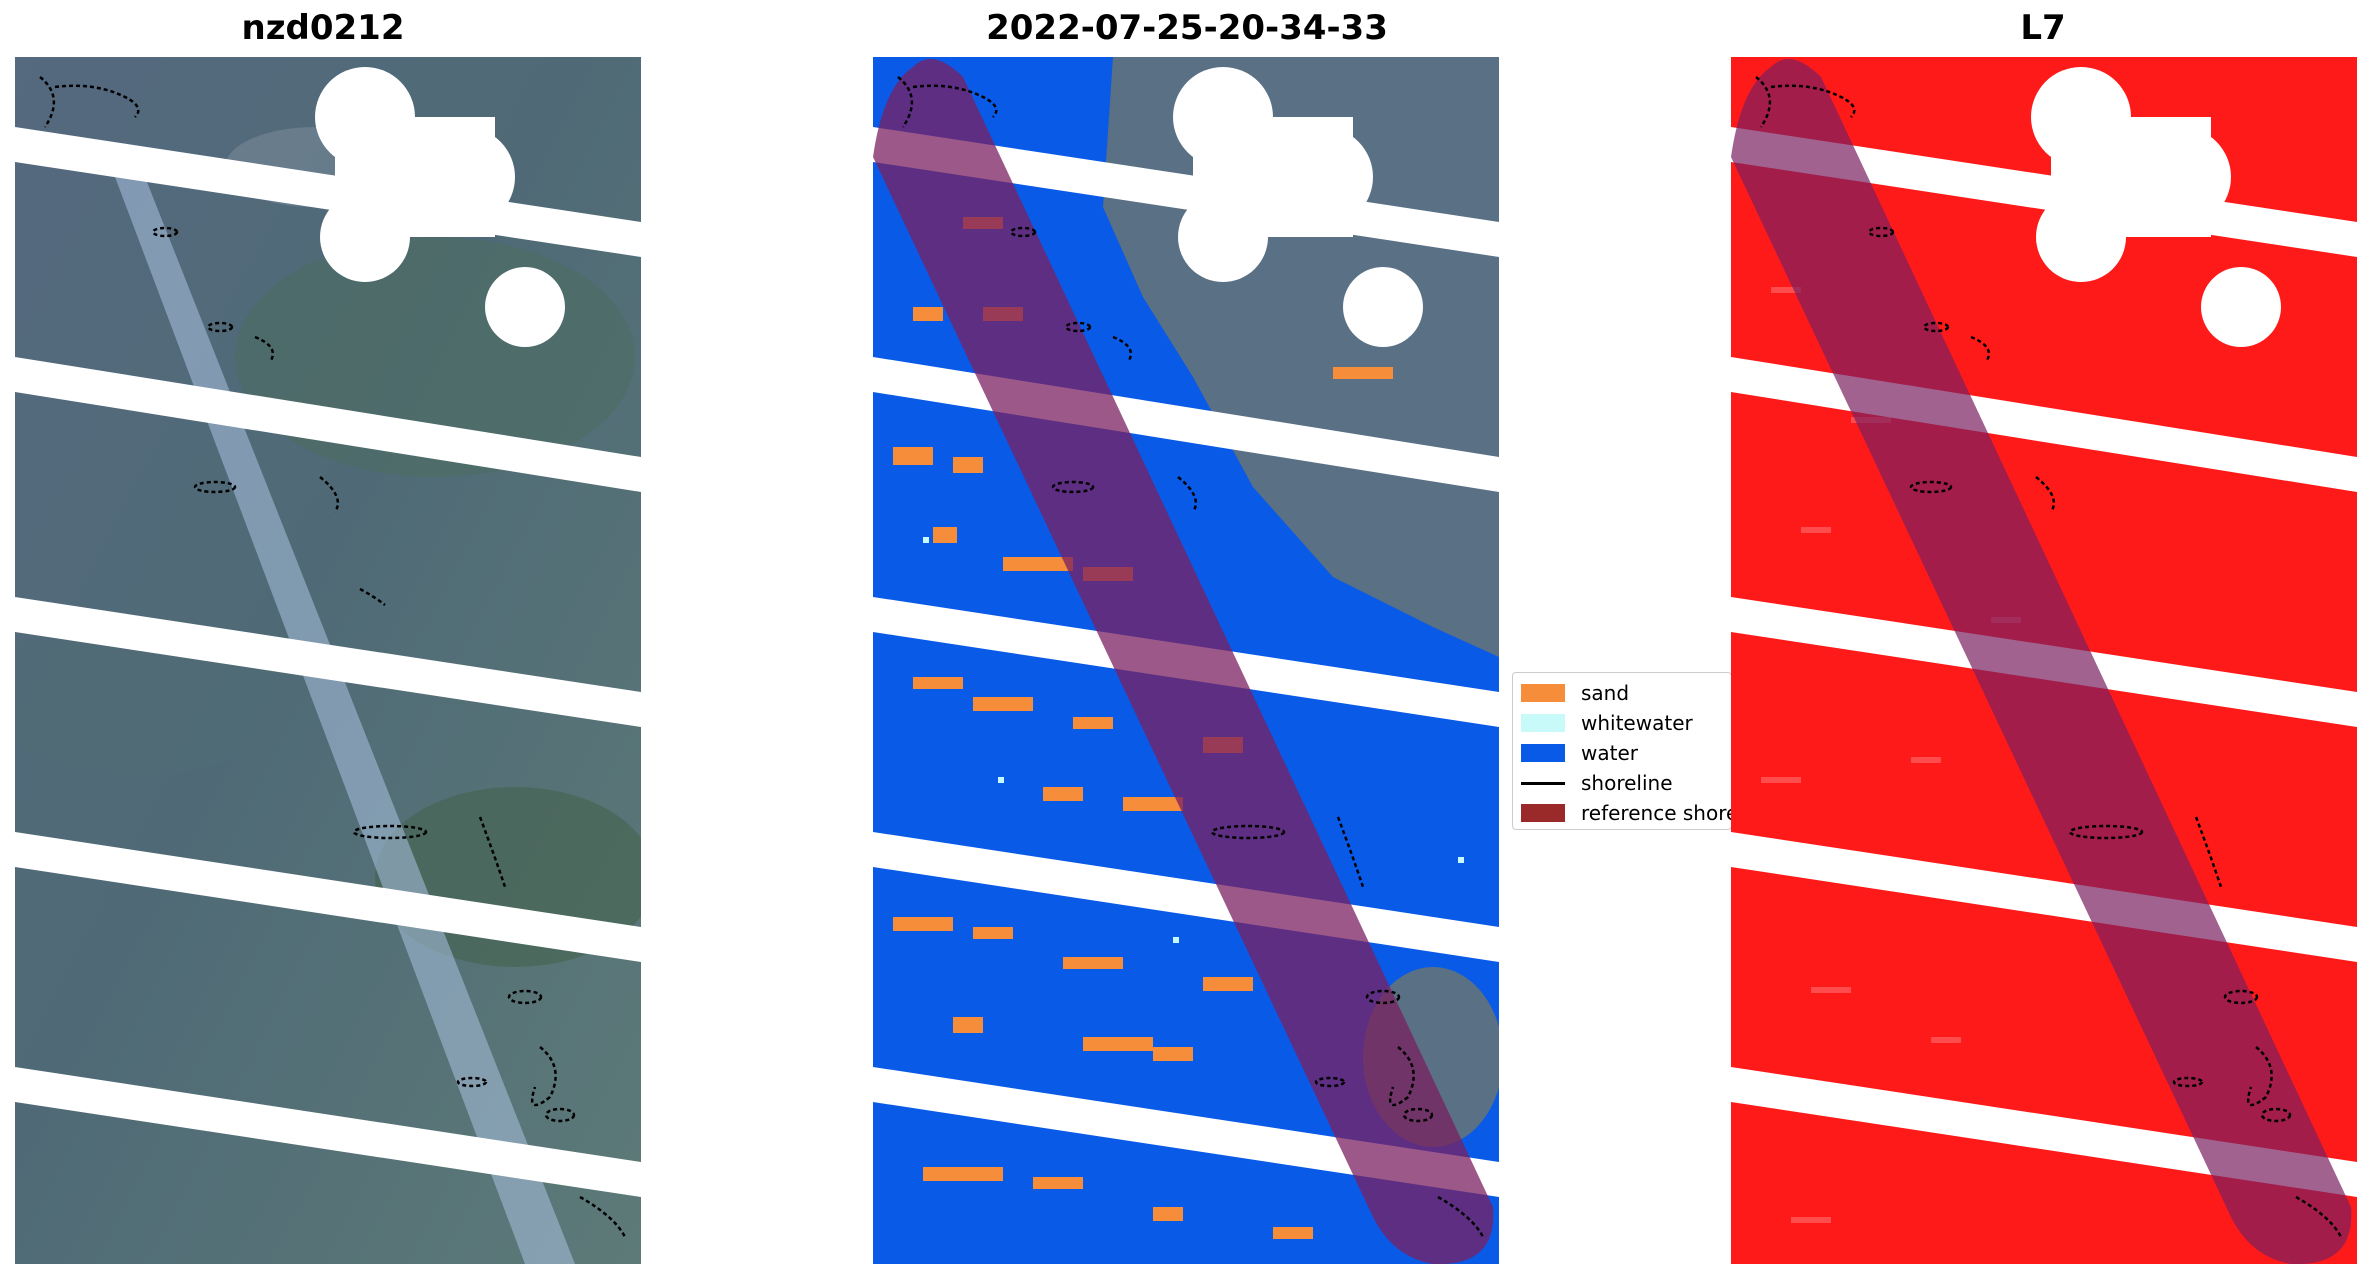  I want to click on panel-title-index: L7, so click(2043, 28).